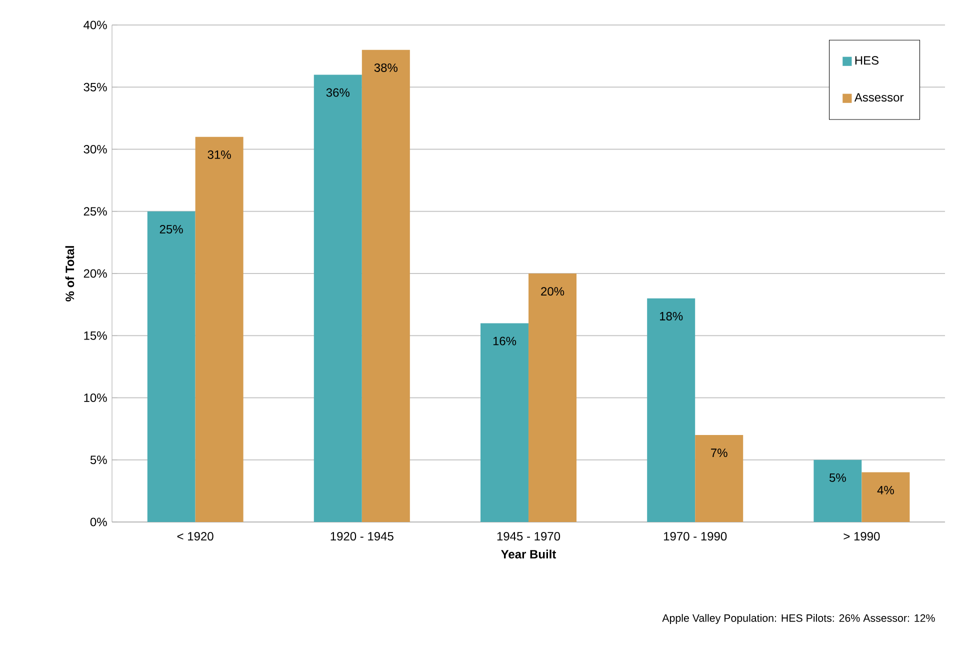 This screenshot has height=653, width=958. What do you see at coordinates (867, 60) in the screenshot?
I see `legend-label: HES` at bounding box center [867, 60].